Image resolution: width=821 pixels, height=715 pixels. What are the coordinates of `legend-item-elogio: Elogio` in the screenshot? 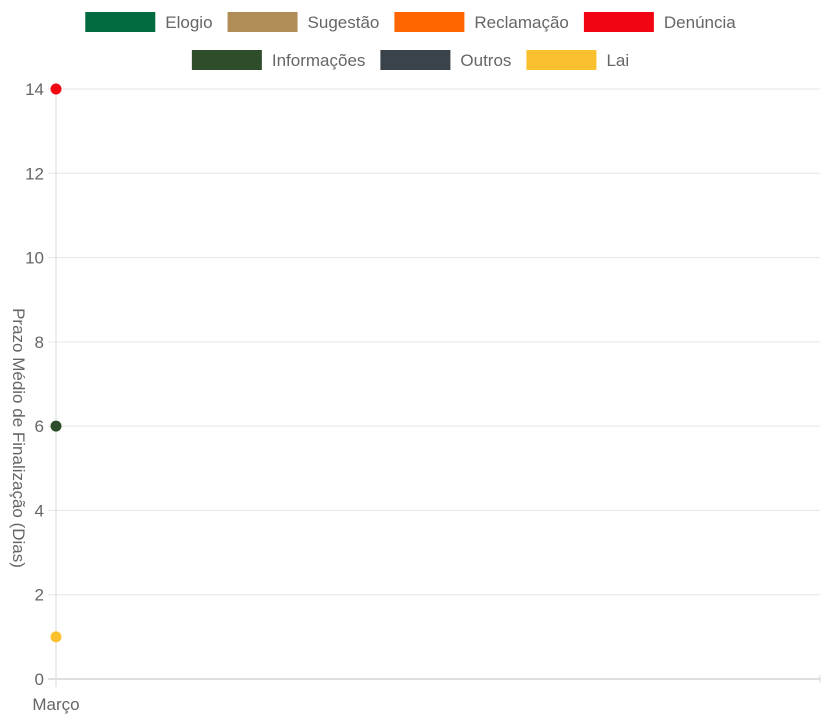 It's located at (149, 22).